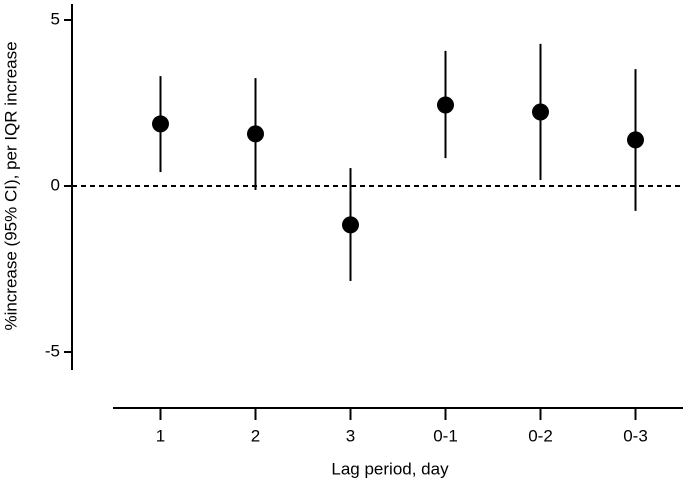  I want to click on x-tick-label: 0-1, so click(445, 435).